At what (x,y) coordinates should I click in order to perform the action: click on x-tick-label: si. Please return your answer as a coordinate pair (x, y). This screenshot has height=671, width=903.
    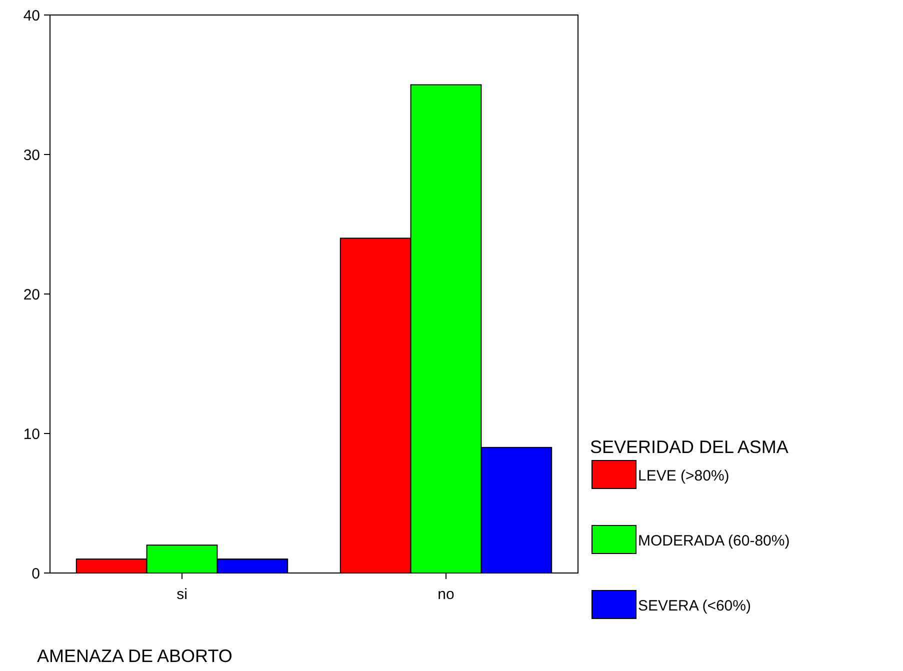
    Looking at the image, I should click on (182, 594).